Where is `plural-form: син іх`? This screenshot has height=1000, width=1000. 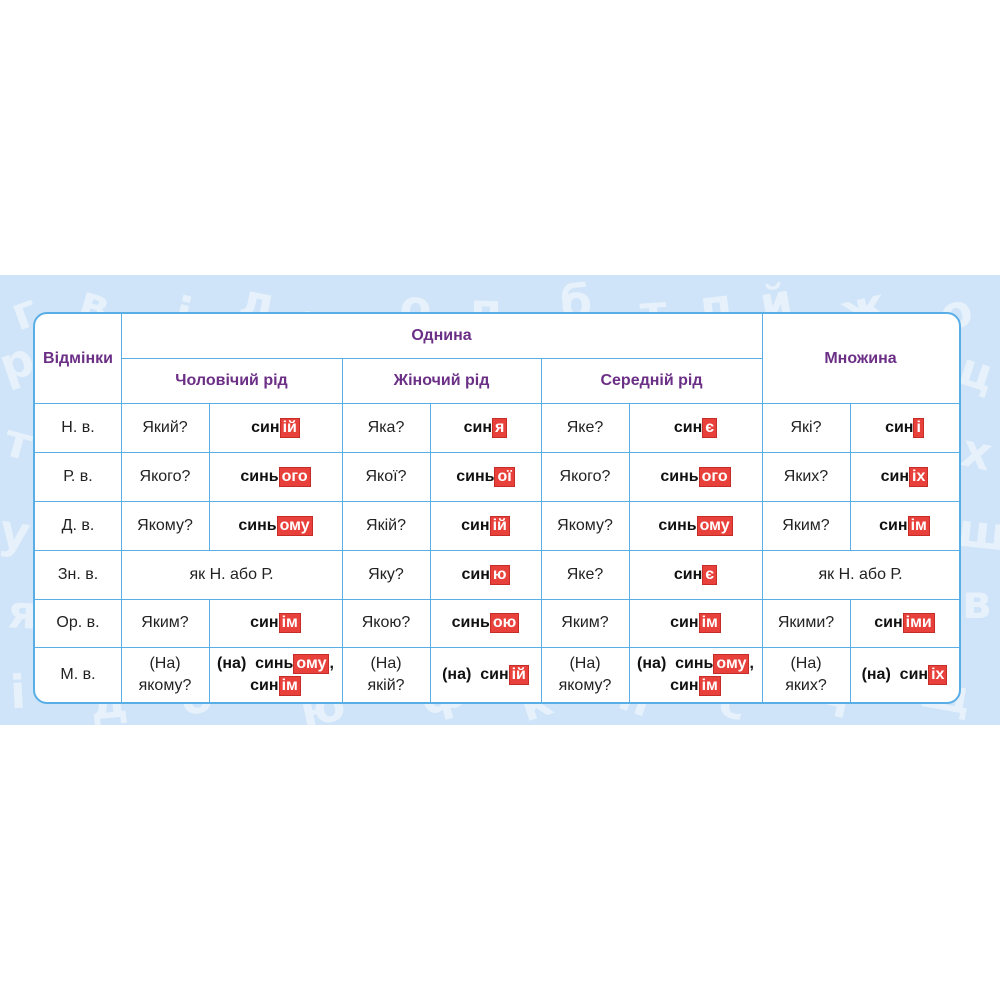 plural-form: син іх is located at coordinates (904, 476).